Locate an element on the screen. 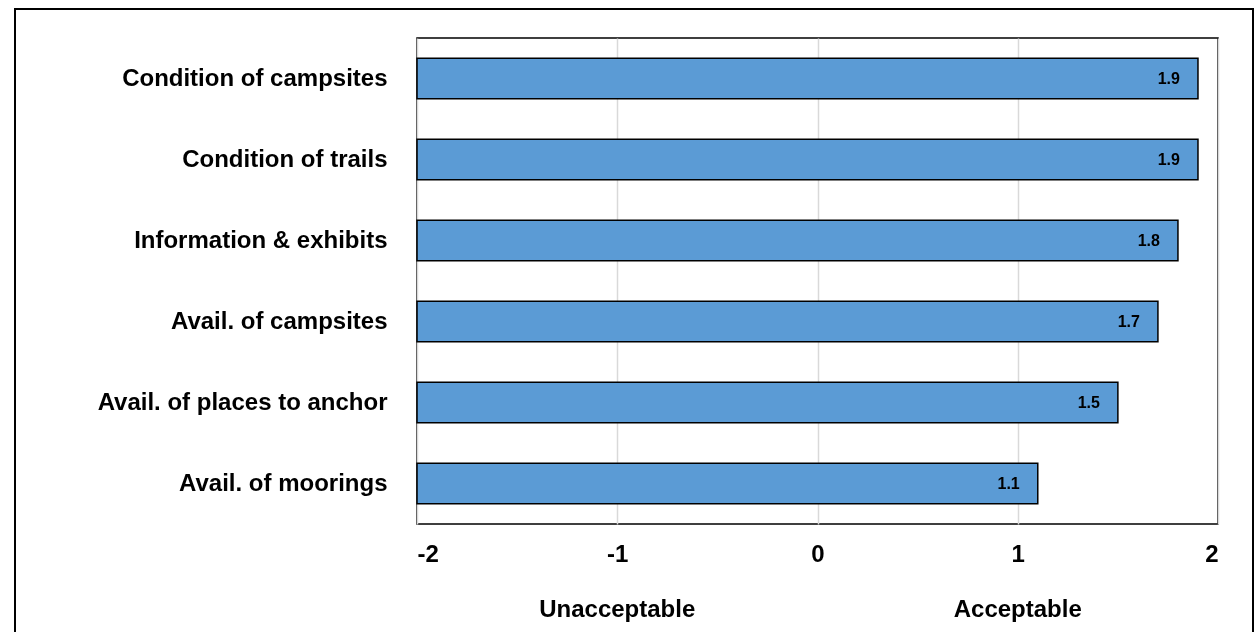 The height and width of the screenshot is (632, 1254). data-label: 1.8 is located at coordinates (1149, 240).